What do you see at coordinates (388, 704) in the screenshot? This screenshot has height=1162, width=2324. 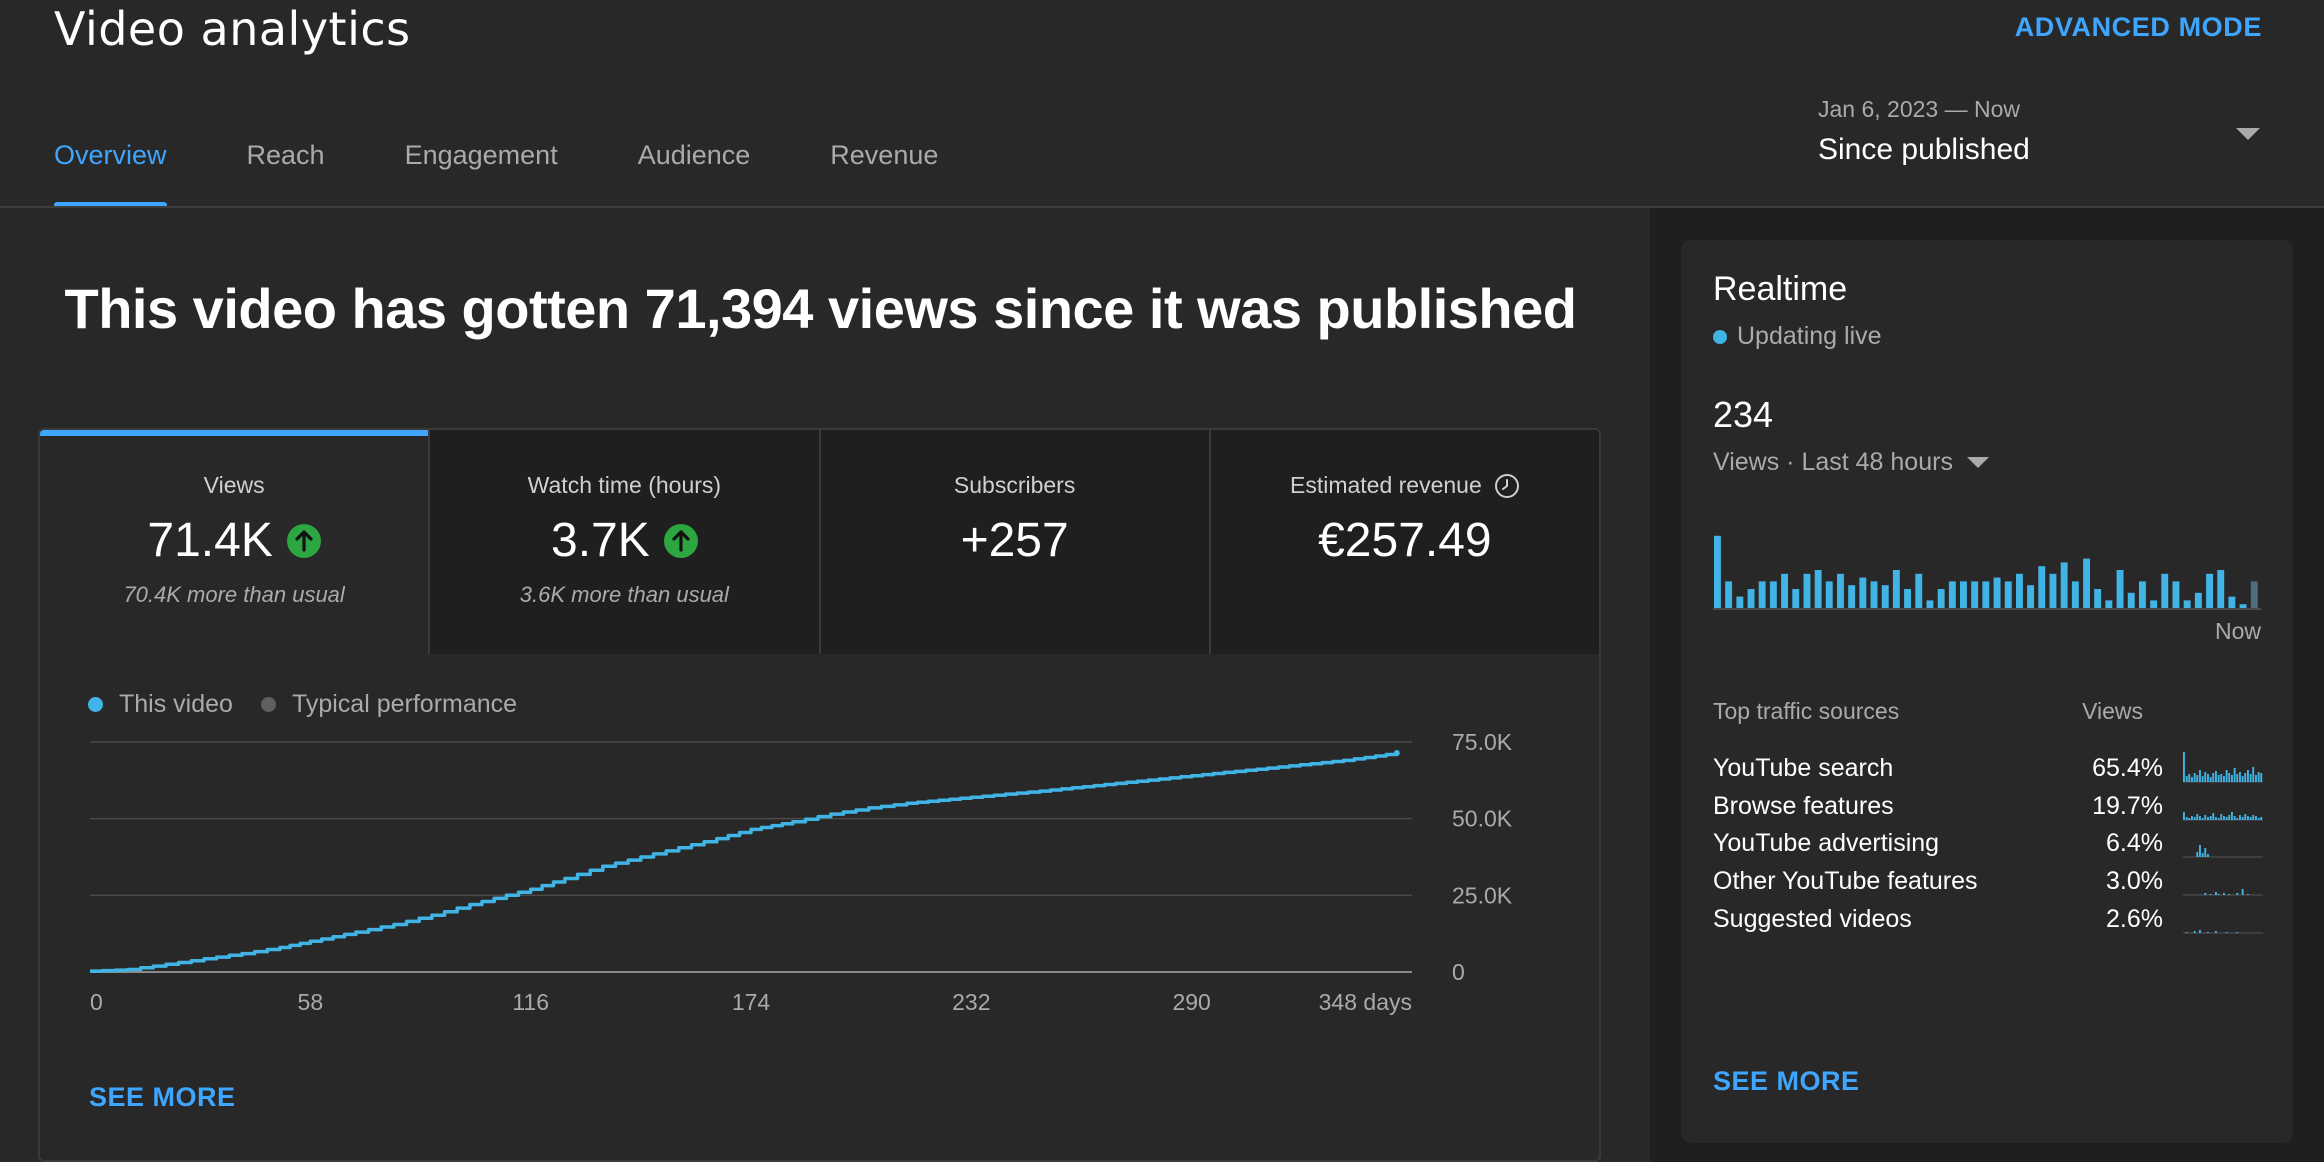 I see `legend-item-typical: Typical performance` at bounding box center [388, 704].